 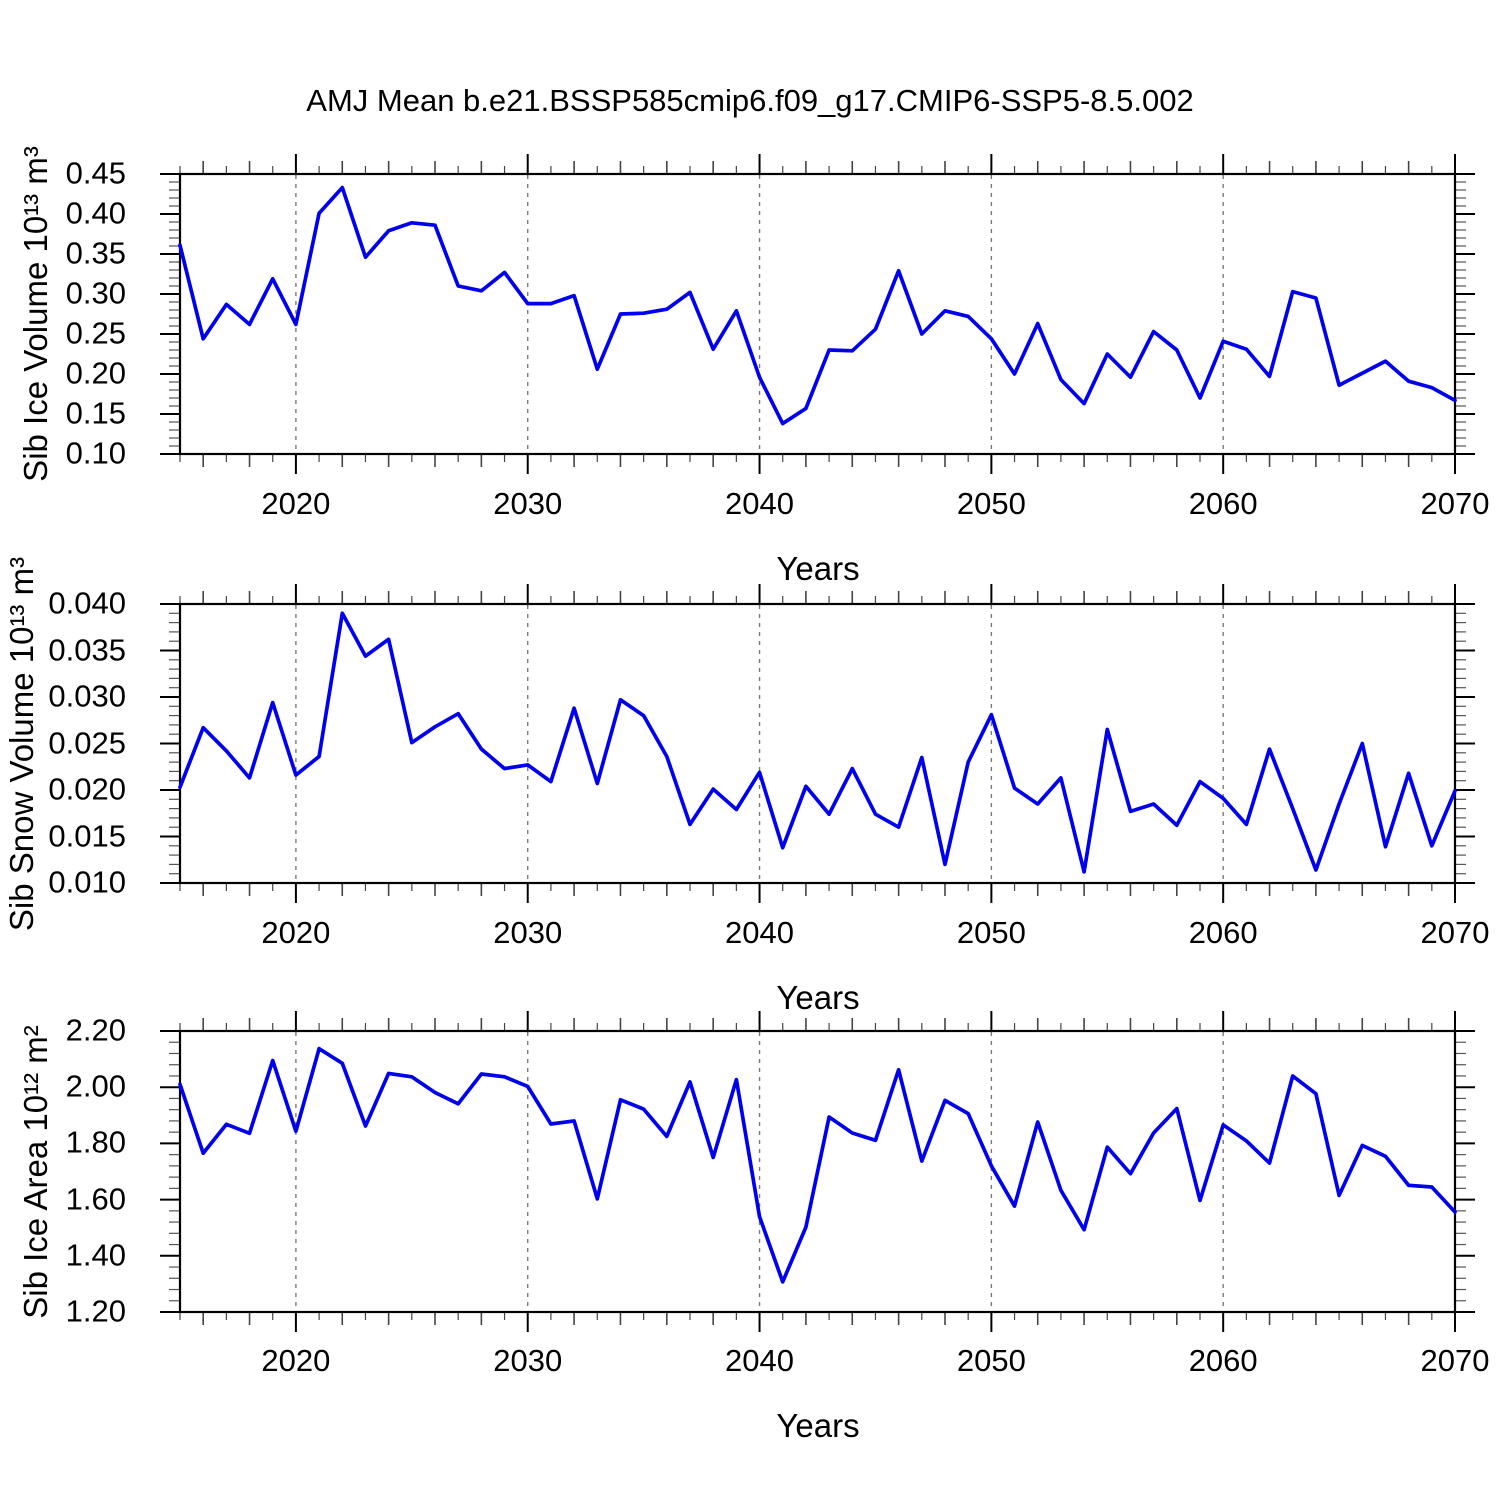 I want to click on x-tick-label-2060-panel3: 2060, so click(x=1223, y=1360).